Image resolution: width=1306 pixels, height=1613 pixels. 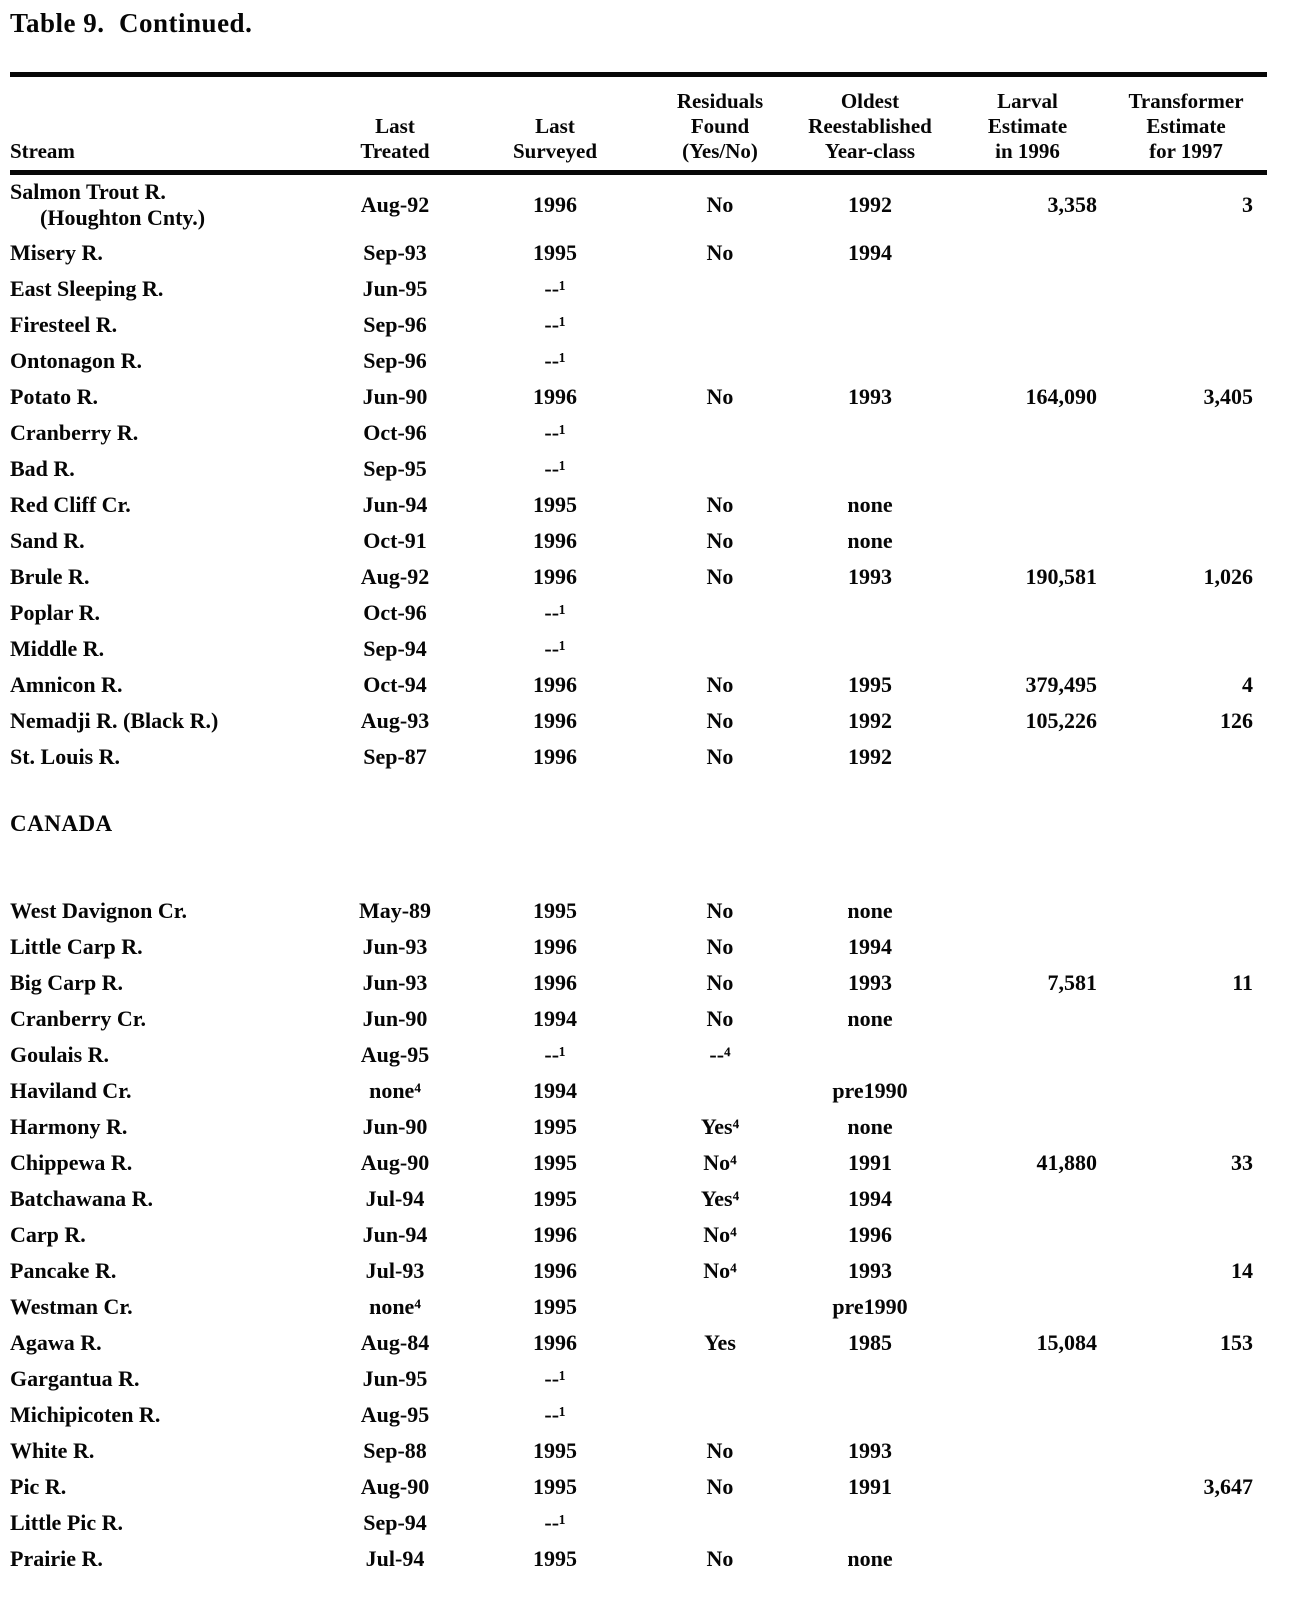 What do you see at coordinates (870, 1486) in the screenshot?
I see `cell-oldest: 1991` at bounding box center [870, 1486].